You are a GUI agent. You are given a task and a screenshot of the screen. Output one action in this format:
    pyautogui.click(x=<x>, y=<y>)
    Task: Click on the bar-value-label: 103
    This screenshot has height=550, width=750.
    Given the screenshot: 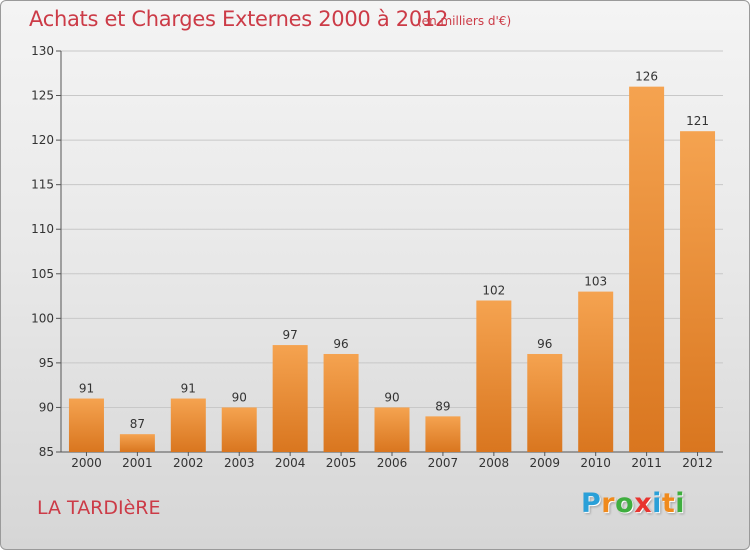 What is the action you would take?
    pyautogui.click(x=595, y=282)
    